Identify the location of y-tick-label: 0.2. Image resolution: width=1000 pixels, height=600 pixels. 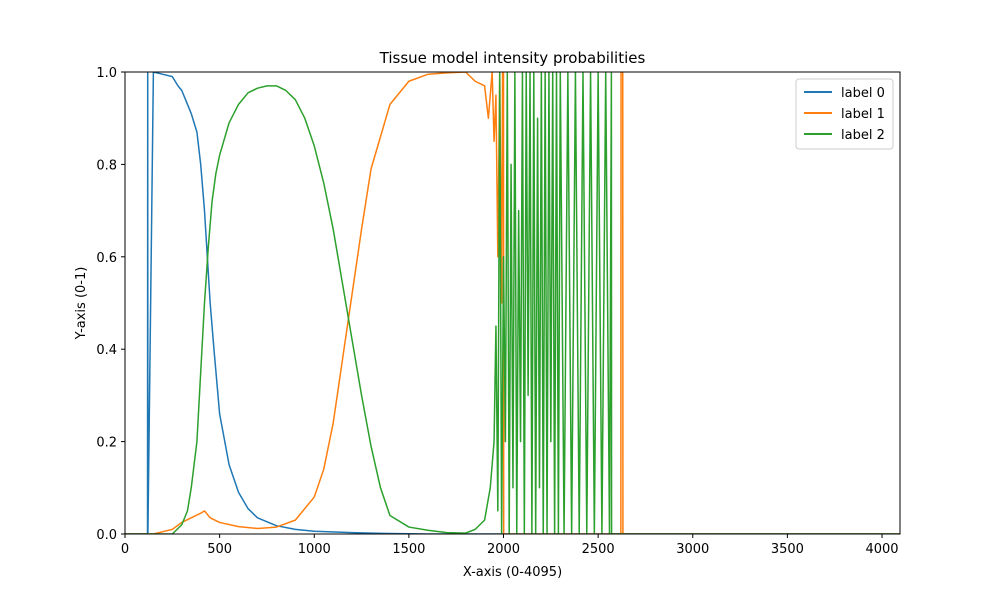
(106, 443).